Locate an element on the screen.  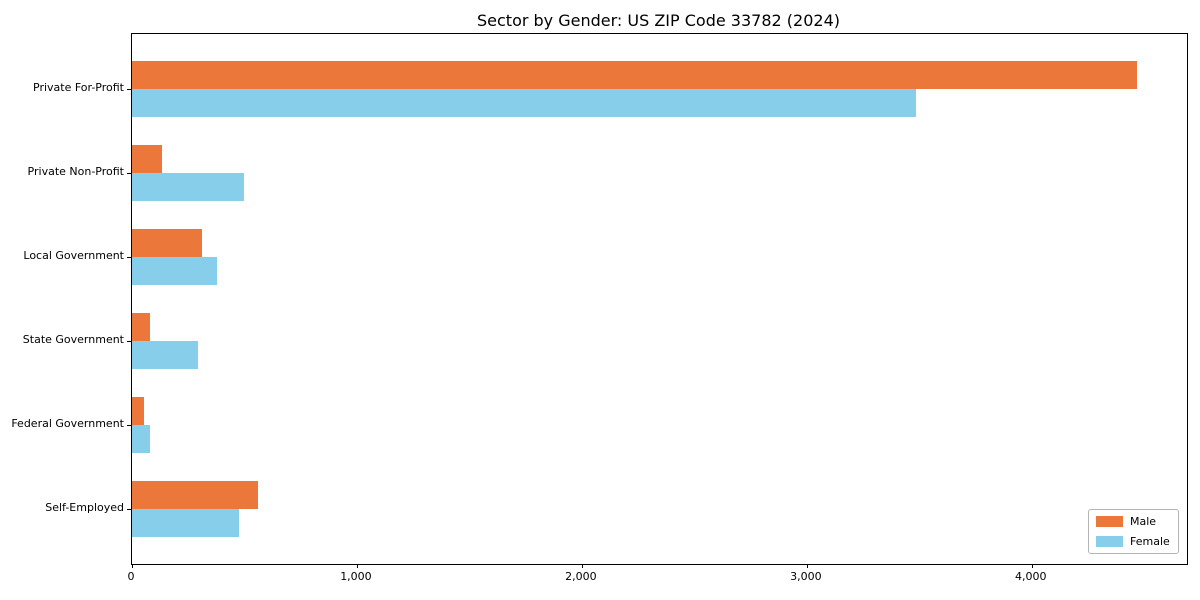
legend: Male Female is located at coordinates (1133, 531).